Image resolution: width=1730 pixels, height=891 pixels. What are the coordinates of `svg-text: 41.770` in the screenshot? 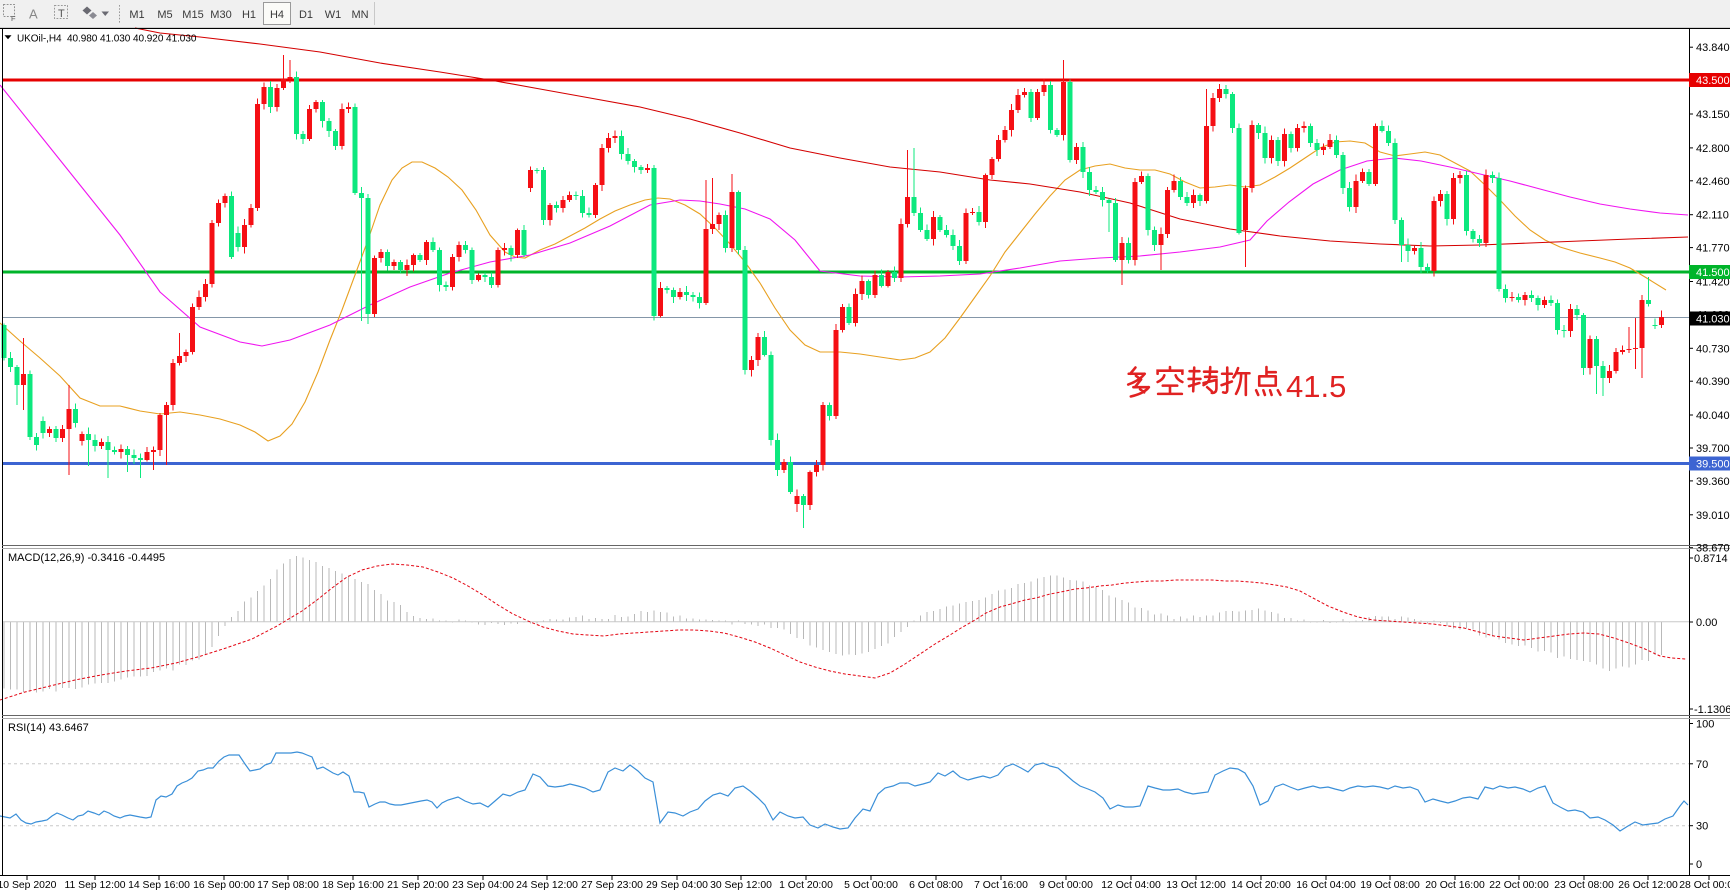 It's located at (1713, 249).